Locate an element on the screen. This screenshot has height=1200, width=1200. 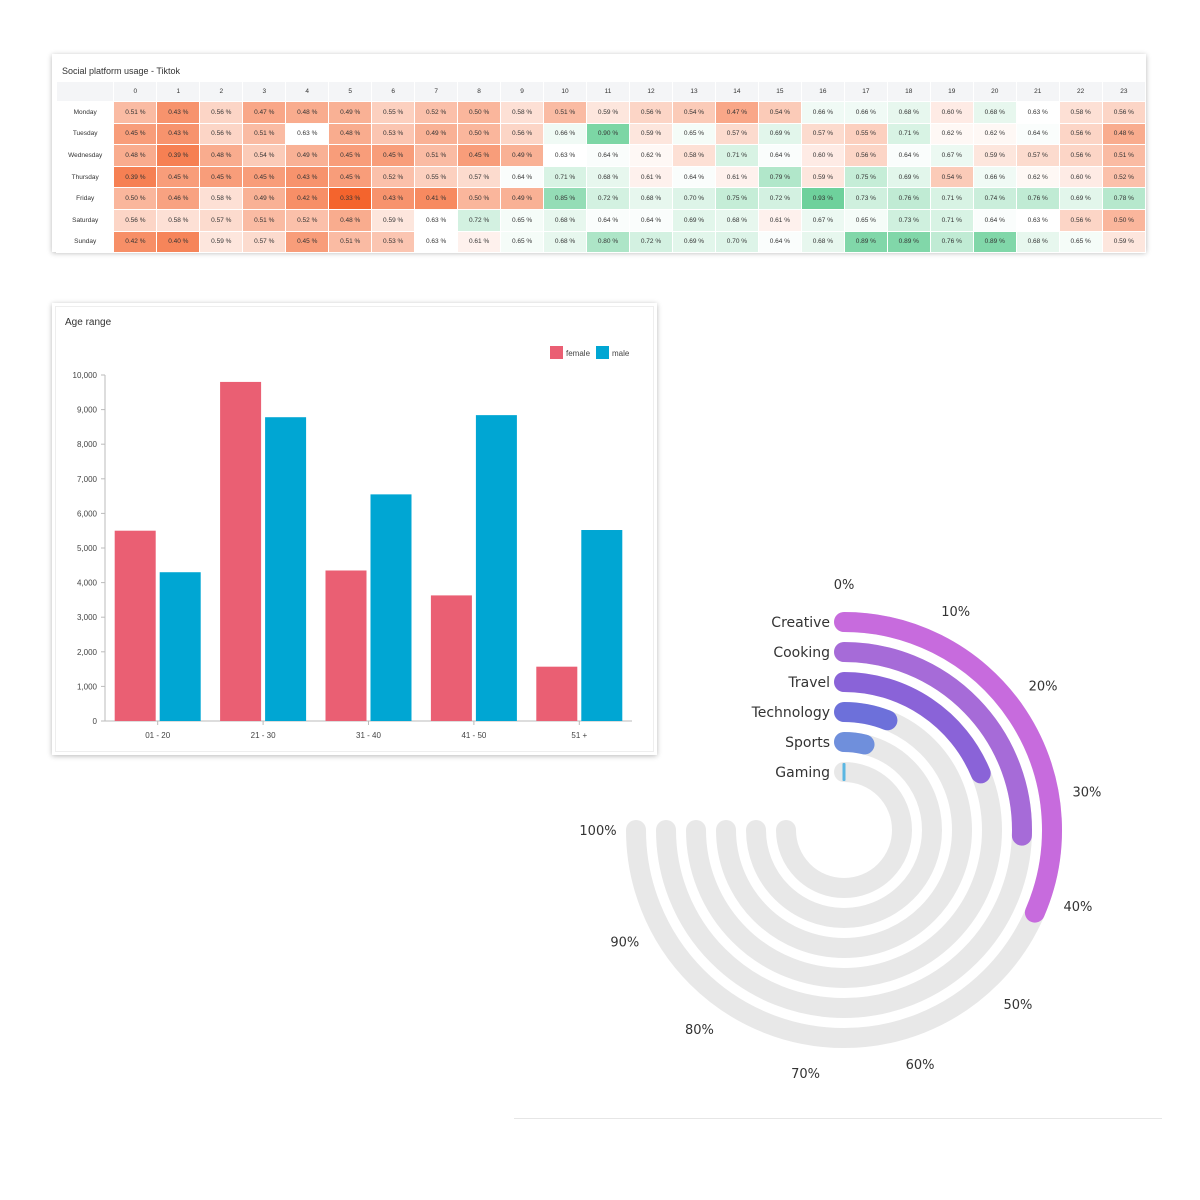
heatmap-cell: 0.75 % is located at coordinates (865, 177).